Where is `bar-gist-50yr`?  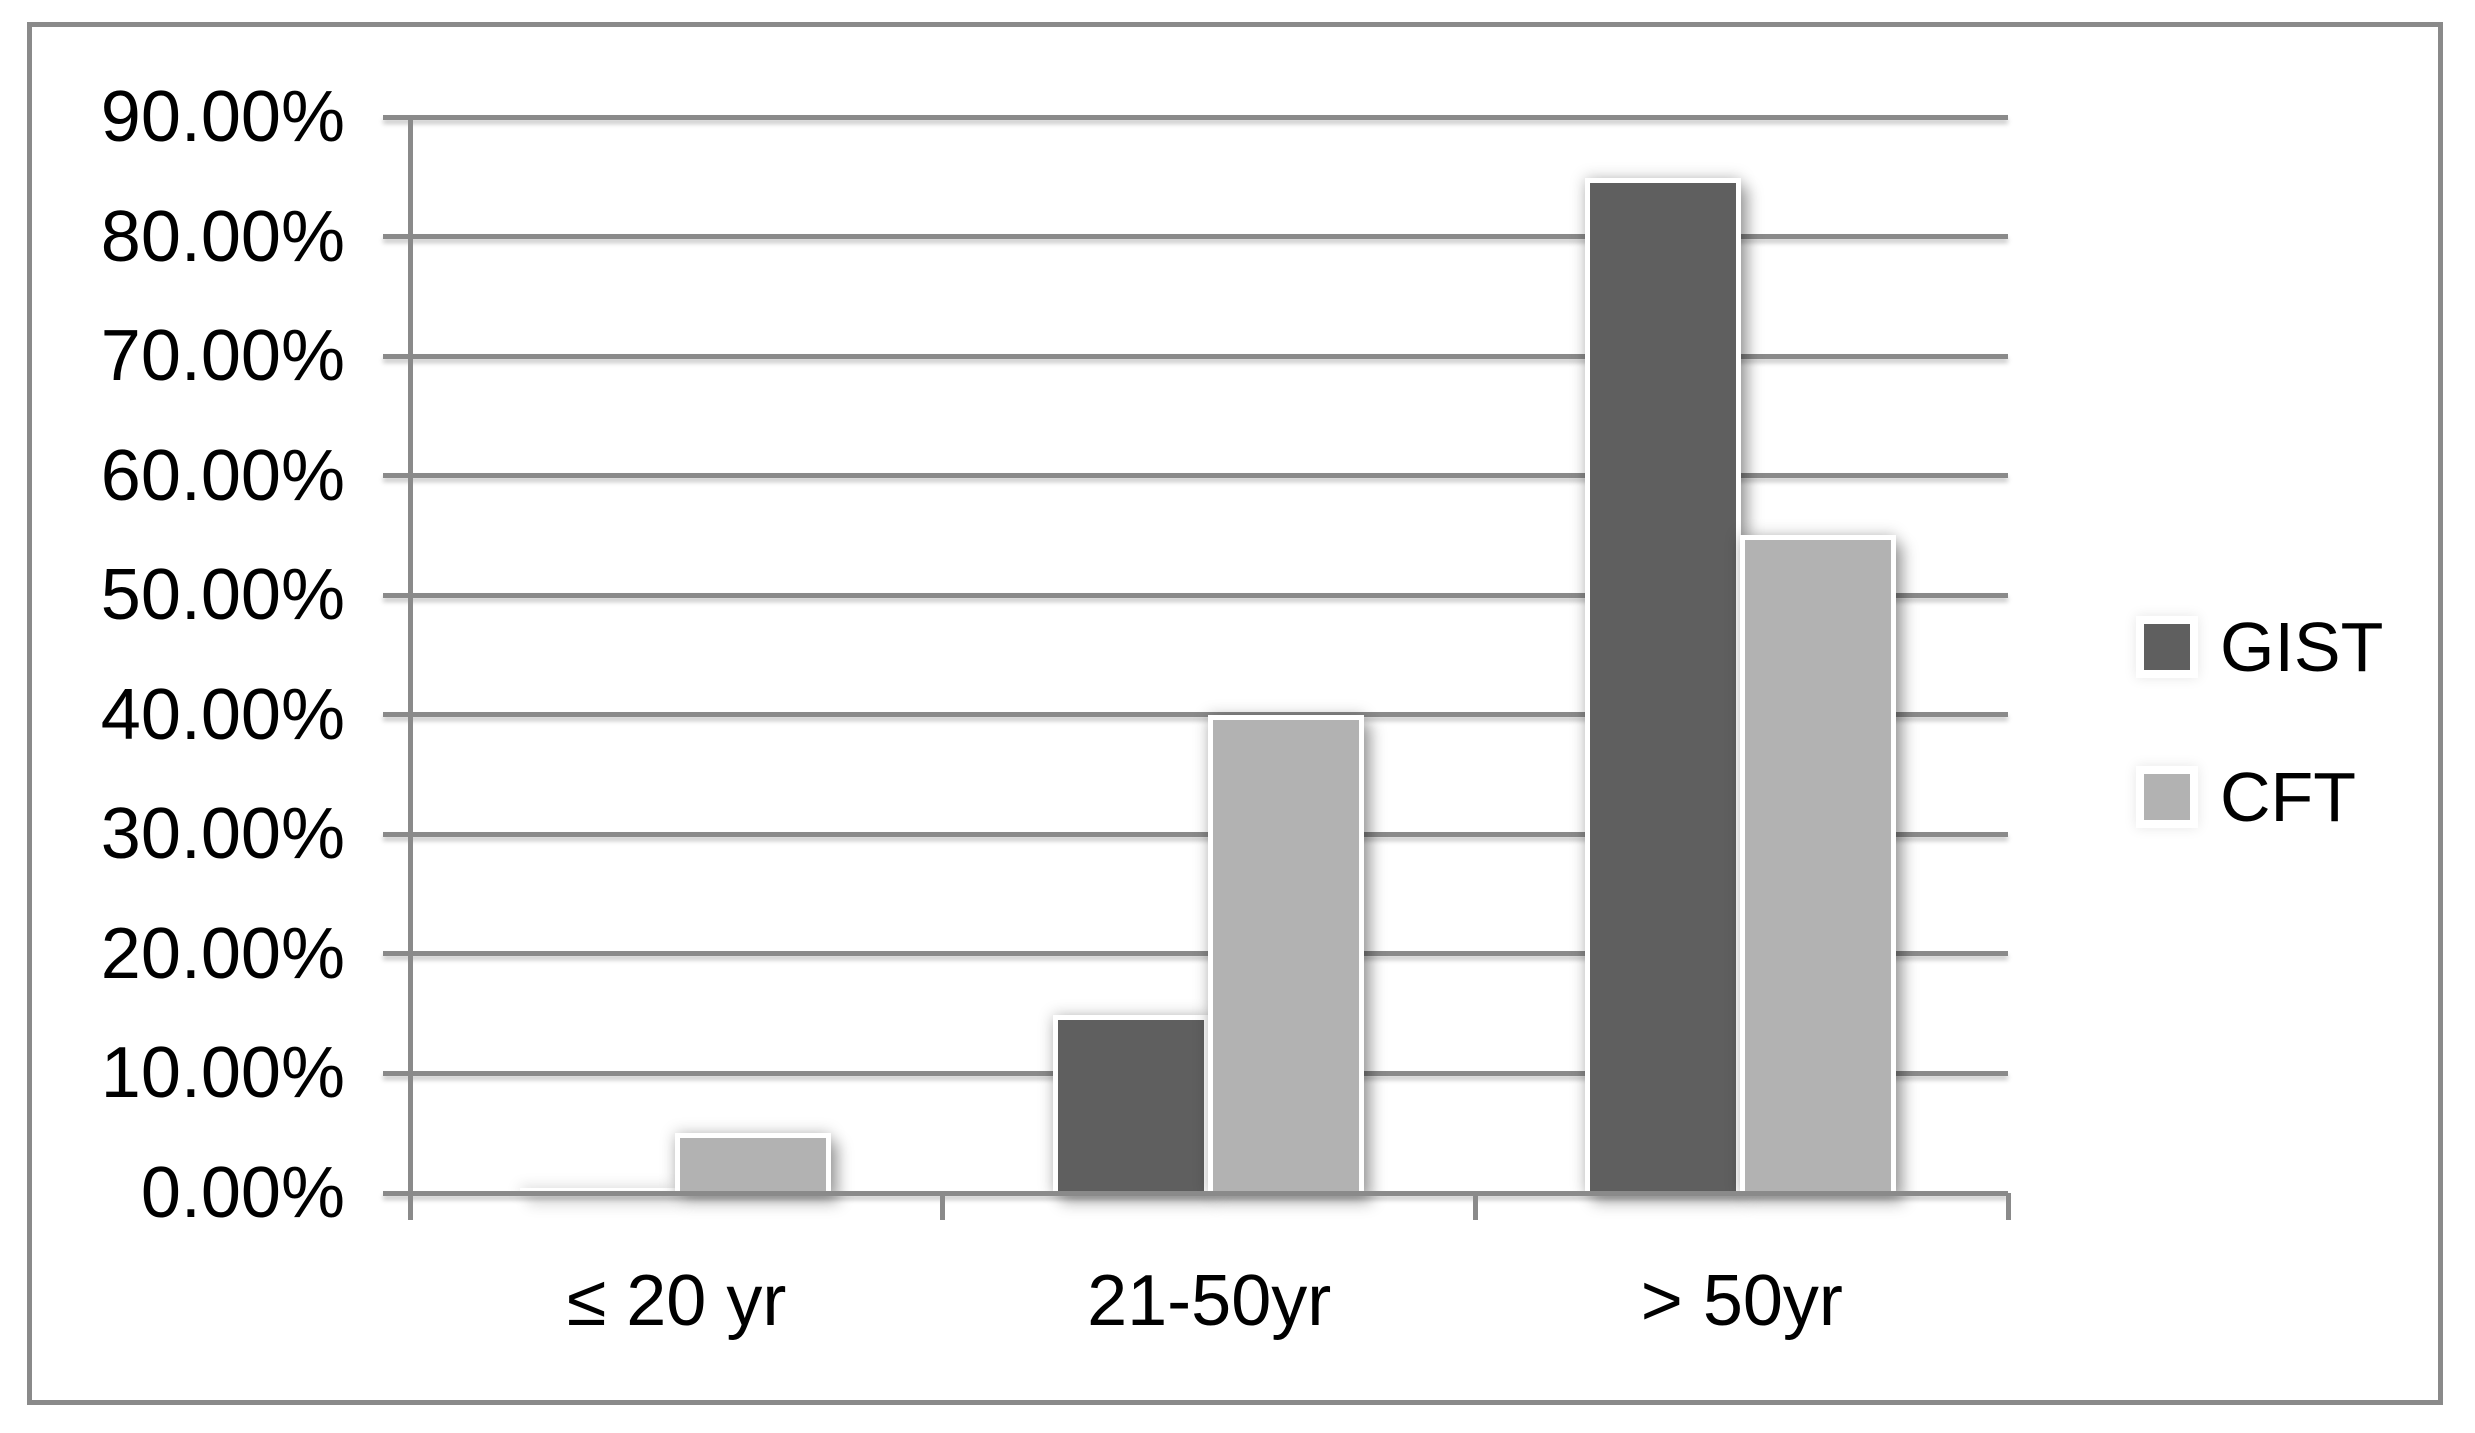 bar-gist-50yr is located at coordinates (1663, 685).